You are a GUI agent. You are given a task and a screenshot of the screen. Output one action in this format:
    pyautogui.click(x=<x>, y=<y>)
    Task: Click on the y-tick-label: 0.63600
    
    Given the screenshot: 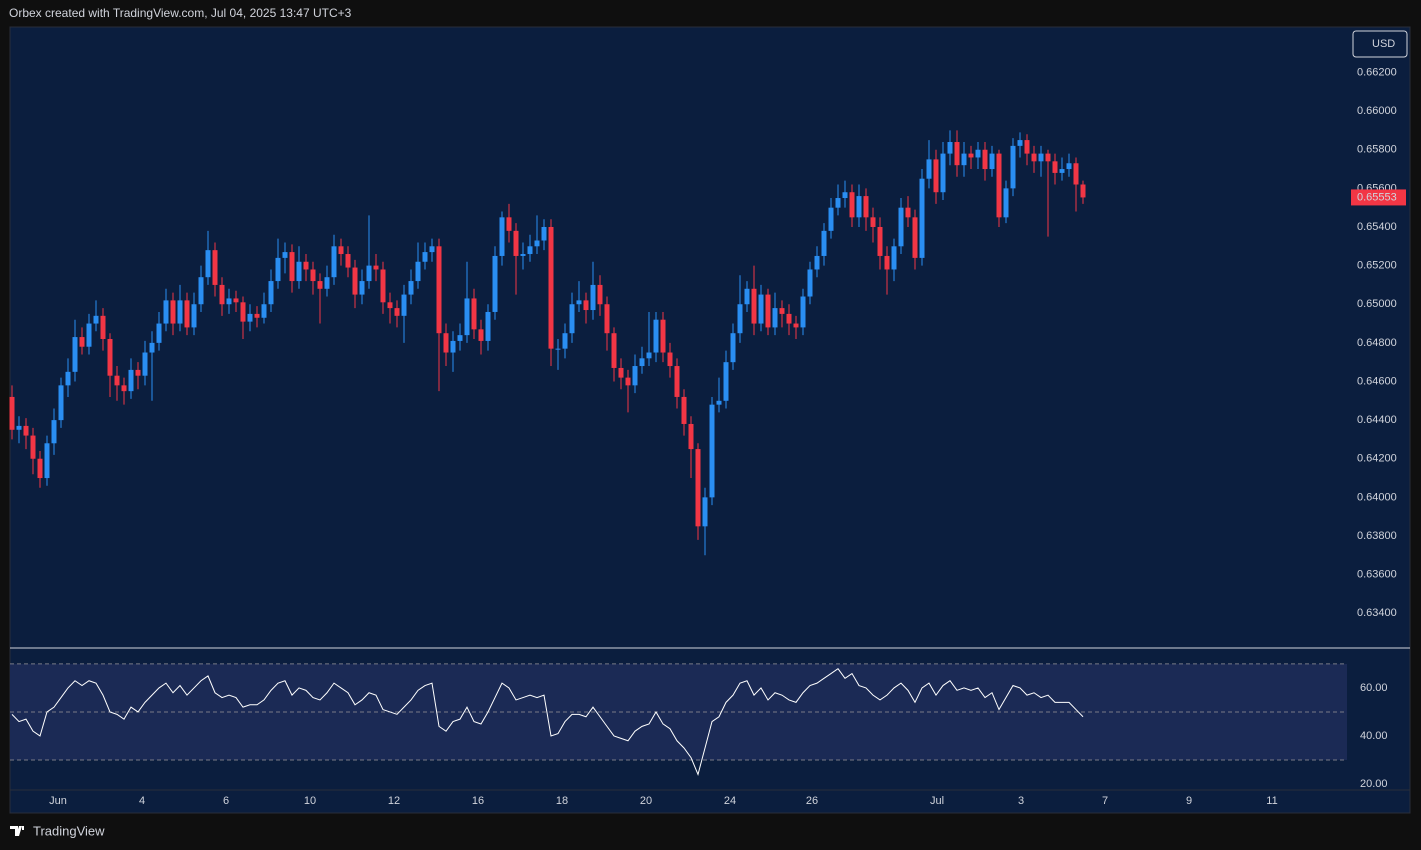 What is the action you would take?
    pyautogui.click(x=1377, y=575)
    